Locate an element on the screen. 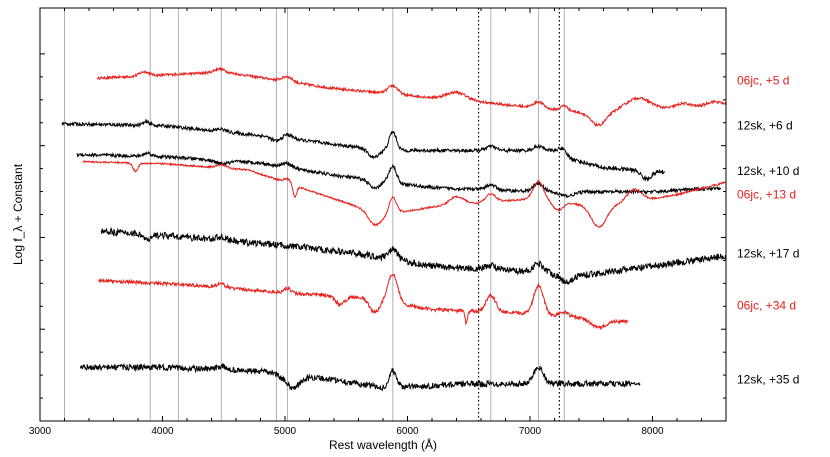  x-tick-label-4: 7000 is located at coordinates (530, 431).